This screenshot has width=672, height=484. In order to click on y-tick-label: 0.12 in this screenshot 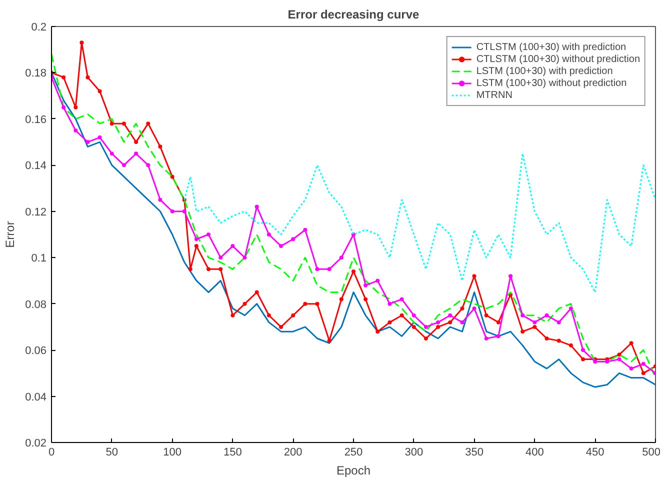, I will do `click(36, 212)`.